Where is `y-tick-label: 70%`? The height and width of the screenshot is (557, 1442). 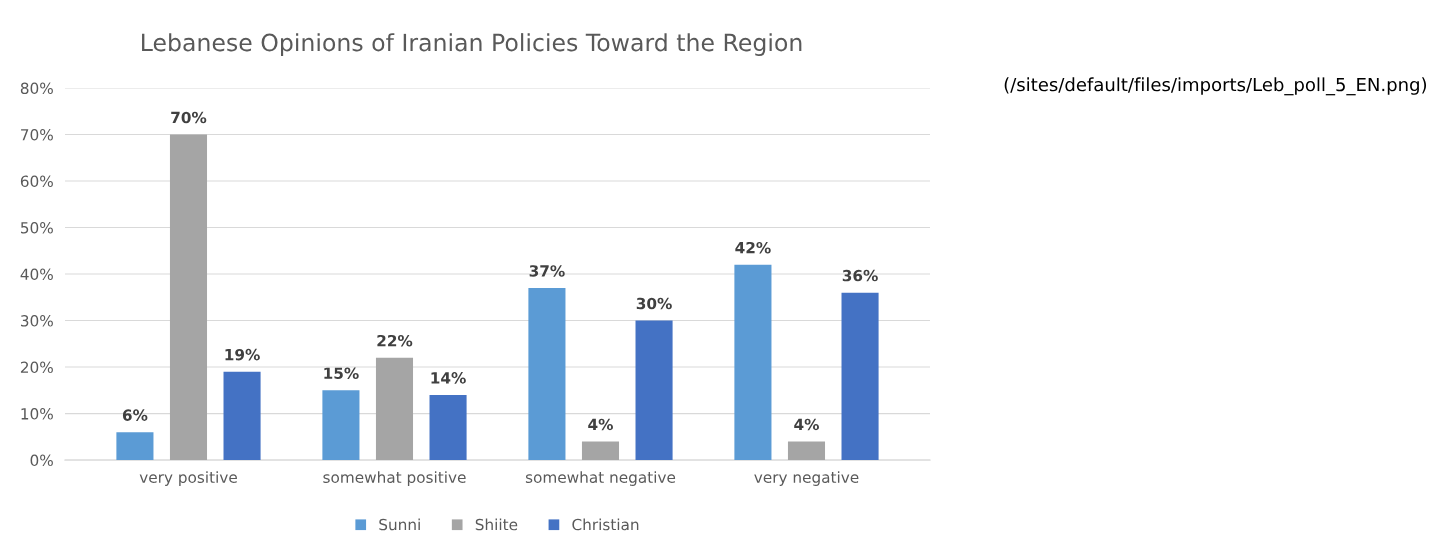 y-tick-label: 70% is located at coordinates (37, 134).